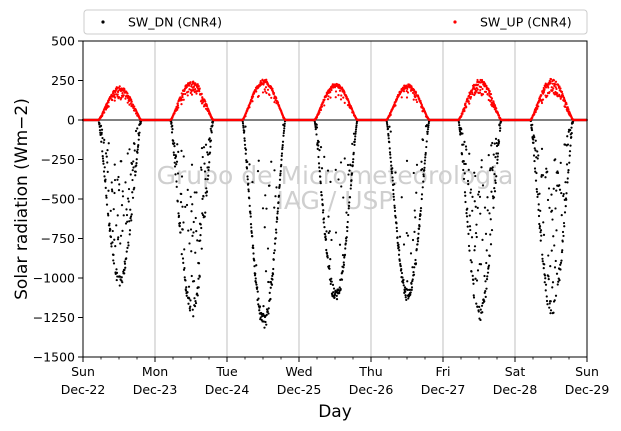 The image size is (621, 431). I want to click on watermark-line-1: Grupo de Micrometeorologia, so click(335, 175).